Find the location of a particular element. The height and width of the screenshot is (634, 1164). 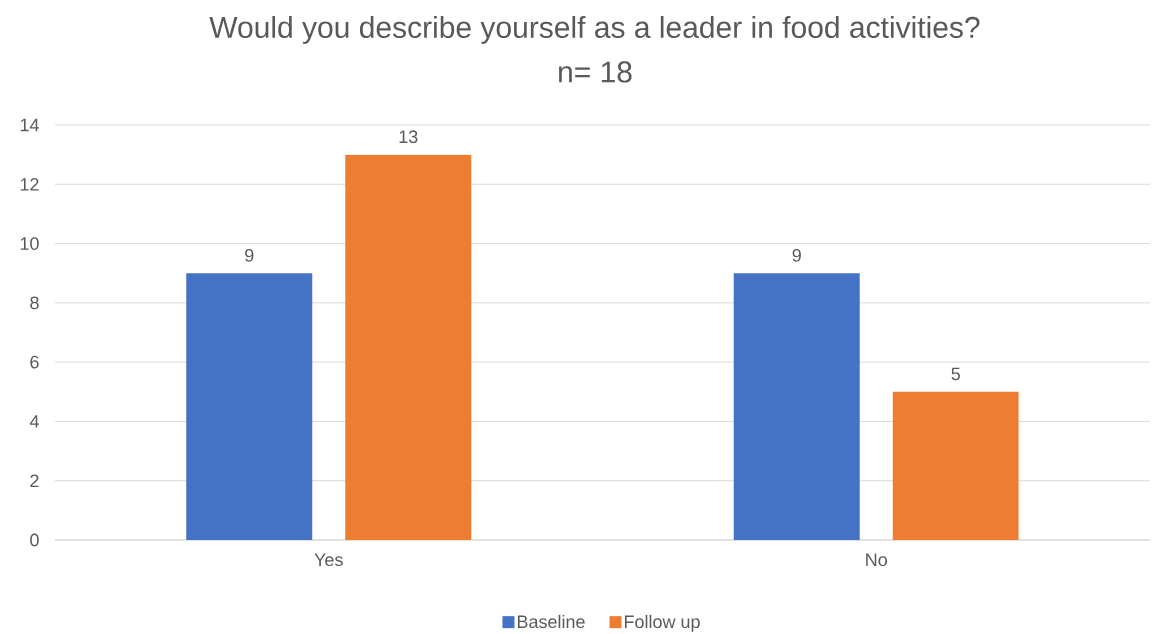

x-tick-label: No is located at coordinates (876, 560).